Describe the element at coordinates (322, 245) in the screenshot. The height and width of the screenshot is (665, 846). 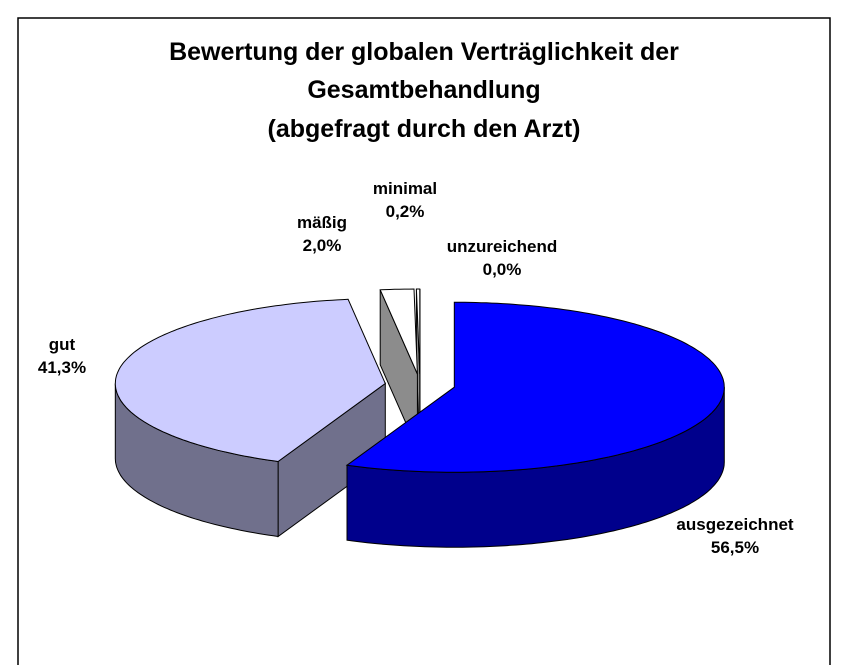
I see `slice-value-label: 2,0%` at that location.